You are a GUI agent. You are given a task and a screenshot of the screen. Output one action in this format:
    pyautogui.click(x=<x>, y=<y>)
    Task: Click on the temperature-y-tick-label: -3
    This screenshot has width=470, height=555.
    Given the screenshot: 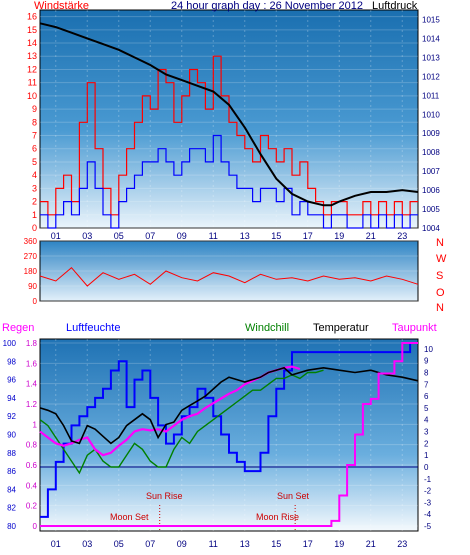 What is the action you would take?
    pyautogui.click(x=428, y=502)
    